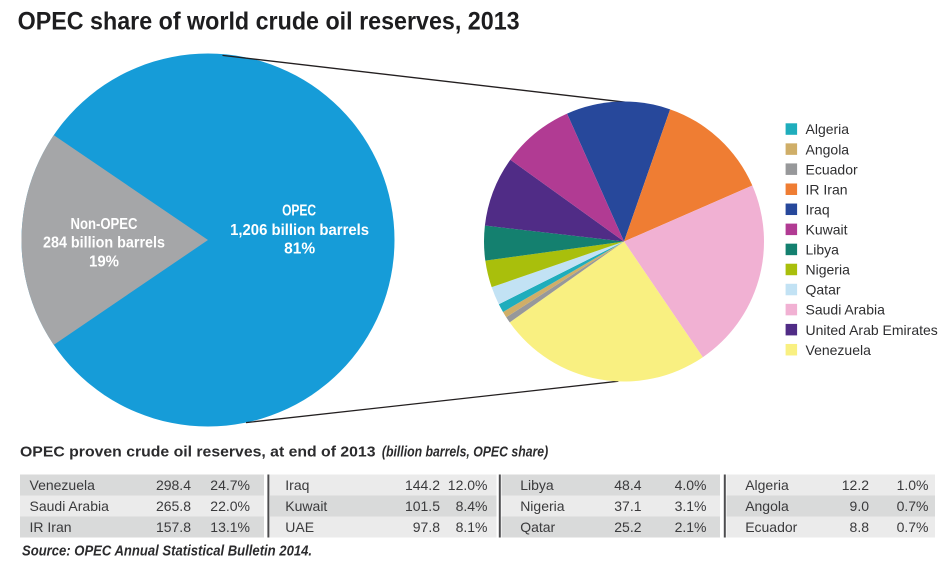 The image size is (938, 571). Describe the element at coordinates (230, 527) in the screenshot. I see `svg-text: 13.1%` at that location.